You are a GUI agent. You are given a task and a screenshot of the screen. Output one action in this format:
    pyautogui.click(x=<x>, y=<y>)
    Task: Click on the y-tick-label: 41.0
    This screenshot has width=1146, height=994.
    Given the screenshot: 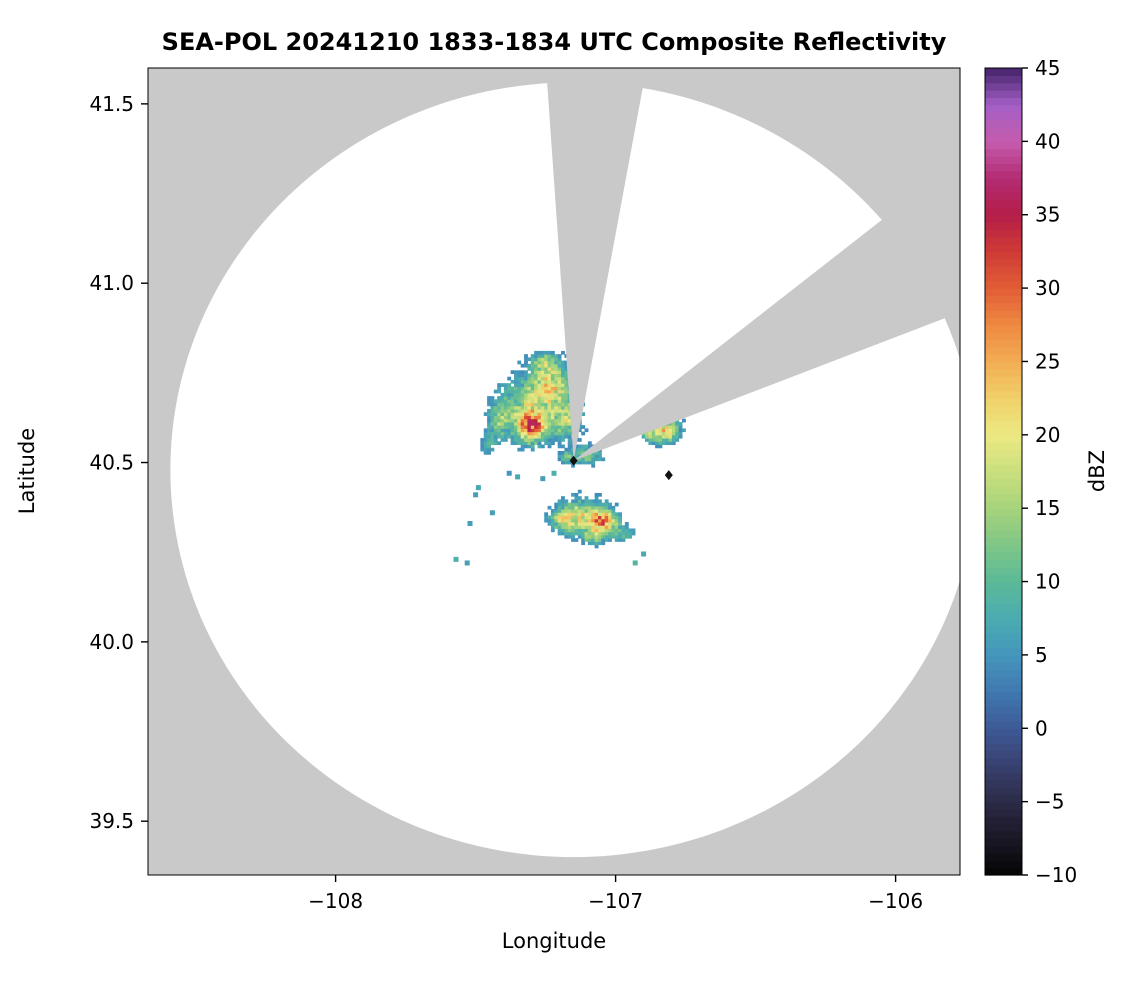 What is the action you would take?
    pyautogui.click(x=111, y=283)
    